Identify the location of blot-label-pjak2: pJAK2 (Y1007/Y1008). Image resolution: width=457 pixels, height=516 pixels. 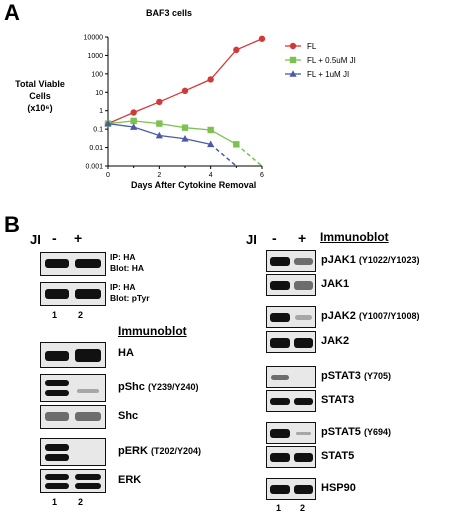
(370, 316).